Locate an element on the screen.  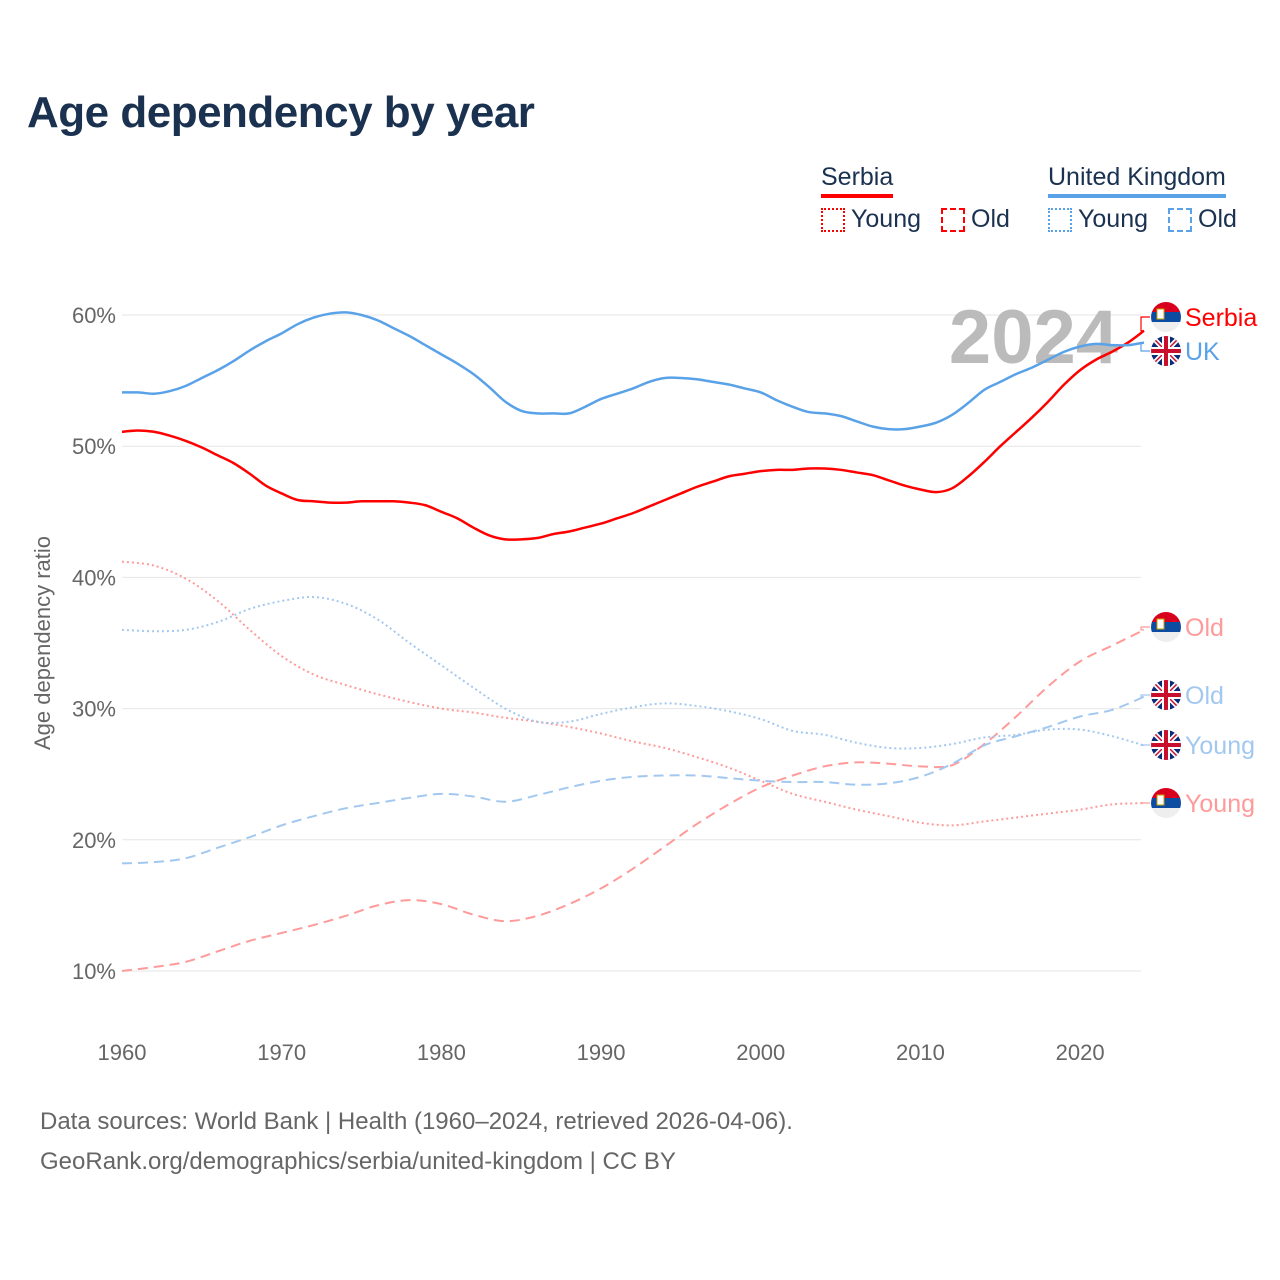
y-tick-label: 10% is located at coordinates (94, 971).